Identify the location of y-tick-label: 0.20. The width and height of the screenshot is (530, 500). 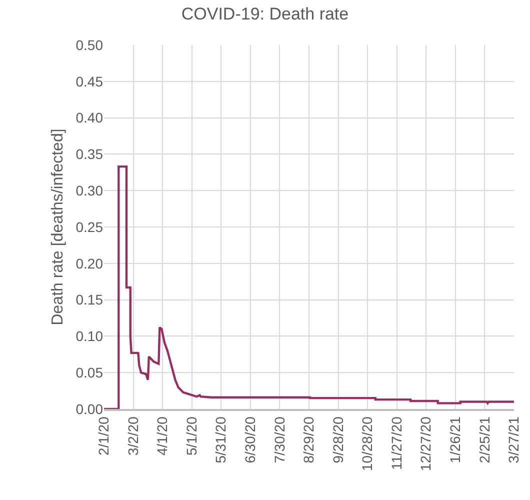
(90, 263).